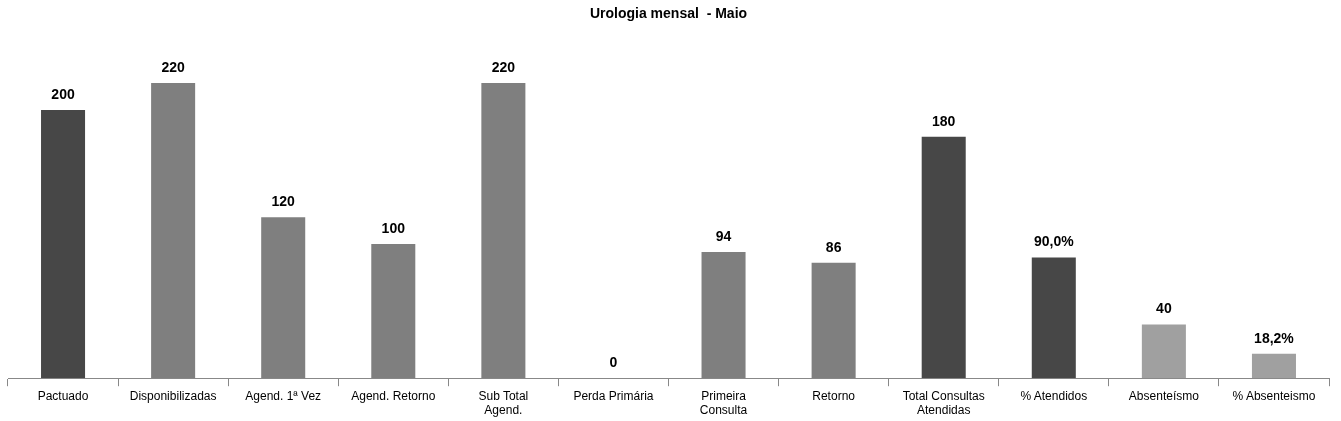 The image size is (1341, 421). Describe the element at coordinates (283, 395) in the screenshot. I see `x-tick-label: Agend. 1ª Vez` at that location.